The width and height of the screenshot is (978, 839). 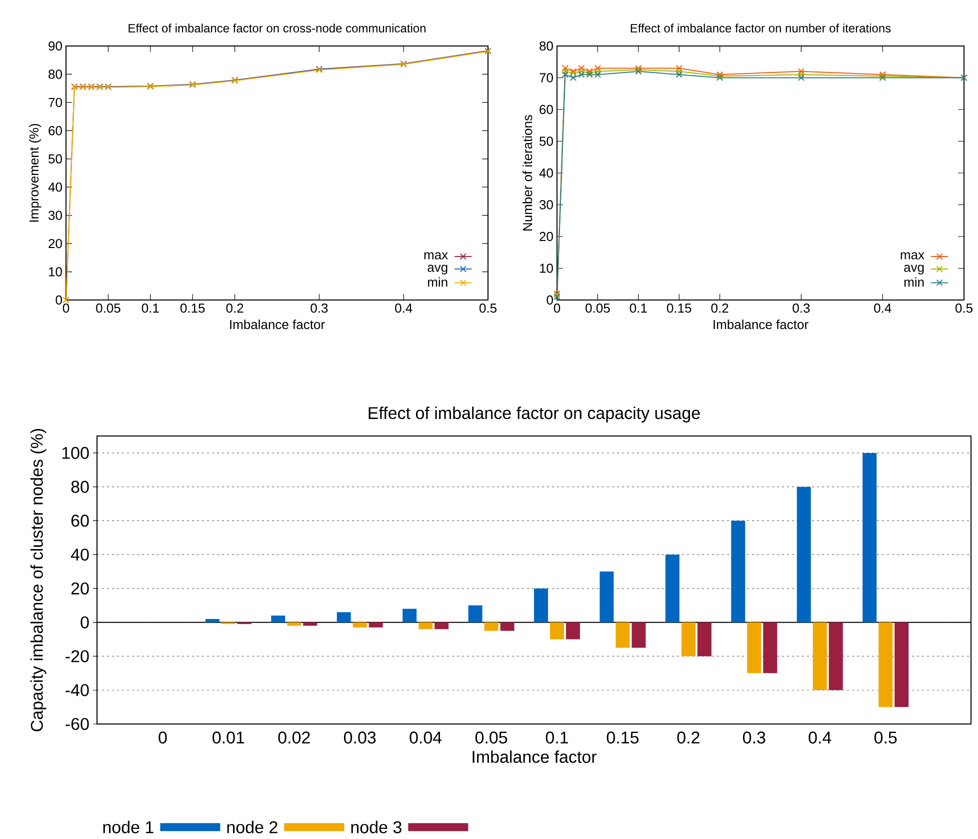 I want to click on y-tick-label: -60, so click(x=77, y=724).